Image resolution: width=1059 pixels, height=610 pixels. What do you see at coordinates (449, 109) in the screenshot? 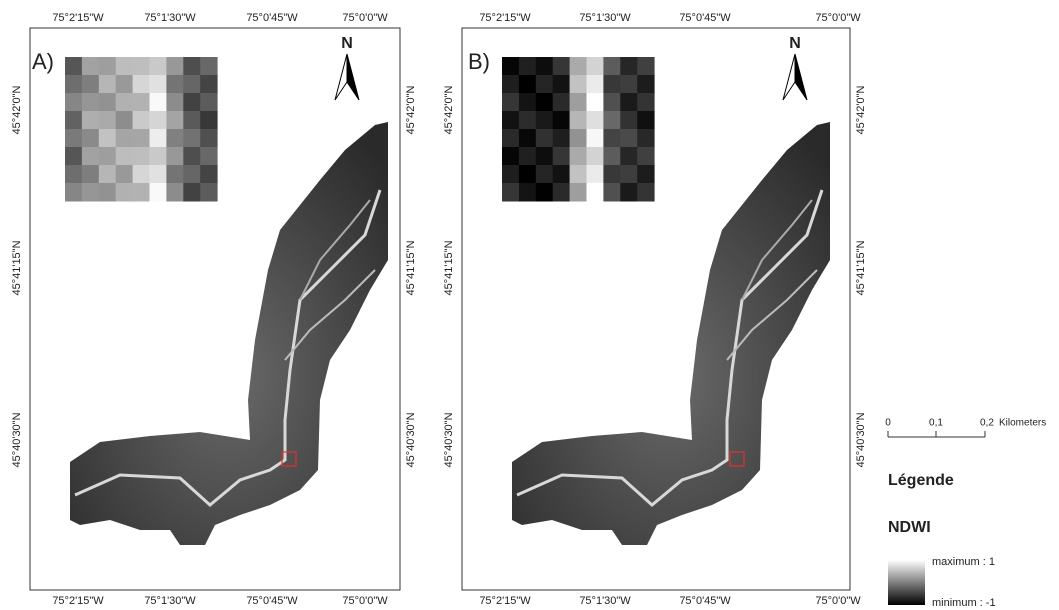
I see `latitude-label: 45°42'0"N` at bounding box center [449, 109].